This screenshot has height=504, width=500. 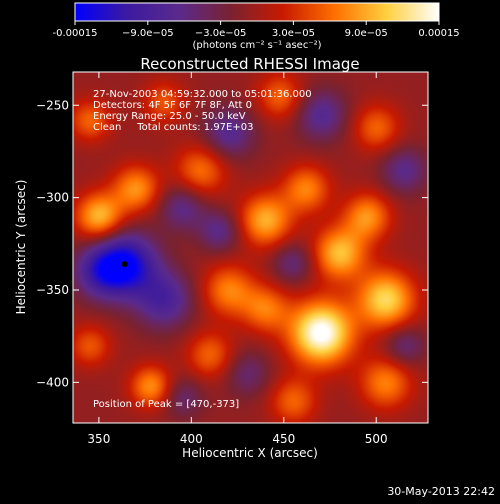 What do you see at coordinates (98, 439) in the screenshot?
I see `x-tick-label: 350` at bounding box center [98, 439].